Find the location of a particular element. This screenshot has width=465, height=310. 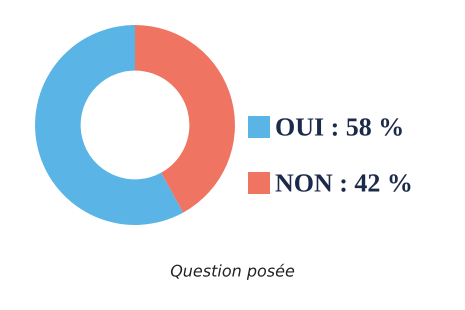

legend-label: NON : 42 % is located at coordinates (344, 183).